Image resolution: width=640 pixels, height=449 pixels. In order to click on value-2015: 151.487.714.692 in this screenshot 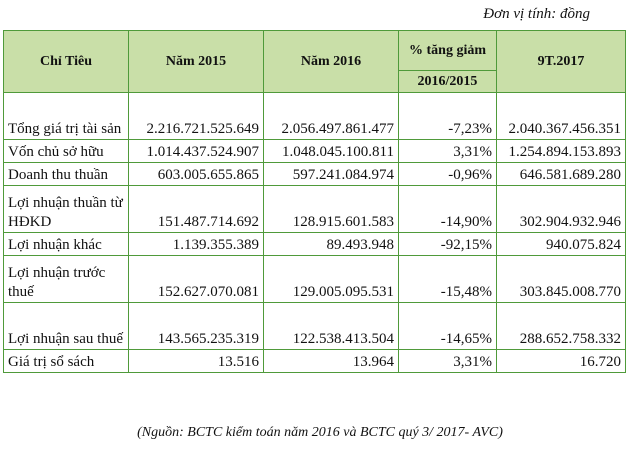, I will do `click(196, 209)`.